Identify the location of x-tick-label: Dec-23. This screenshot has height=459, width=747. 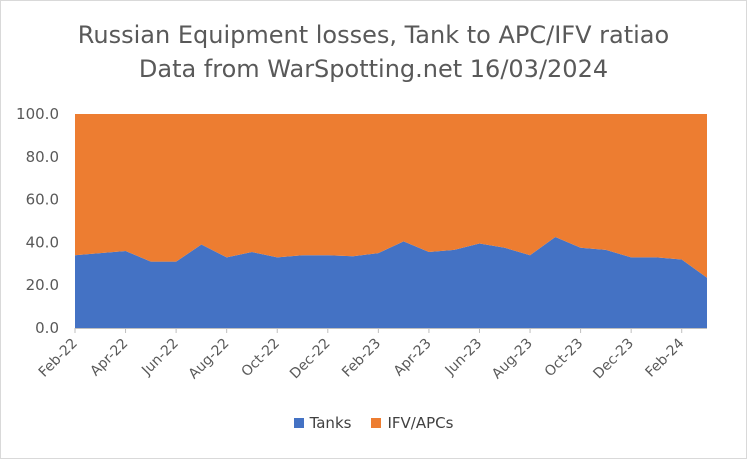
(613, 359).